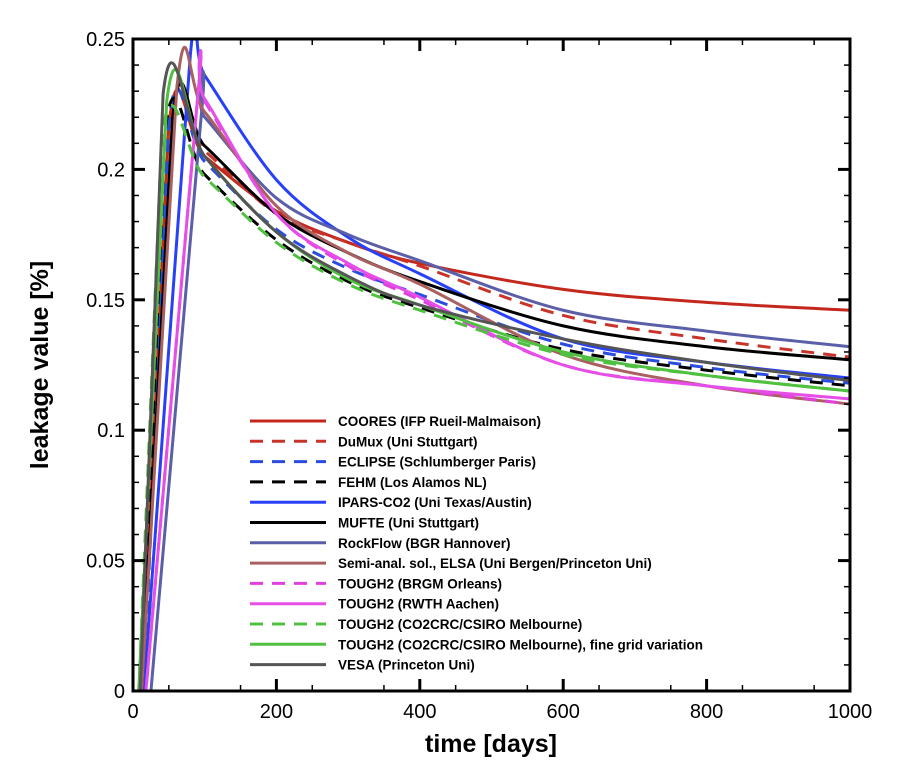  What do you see at coordinates (420, 583) in the screenshot?
I see `legend-label-8: TOUGH2 (BRGM Orleans)` at bounding box center [420, 583].